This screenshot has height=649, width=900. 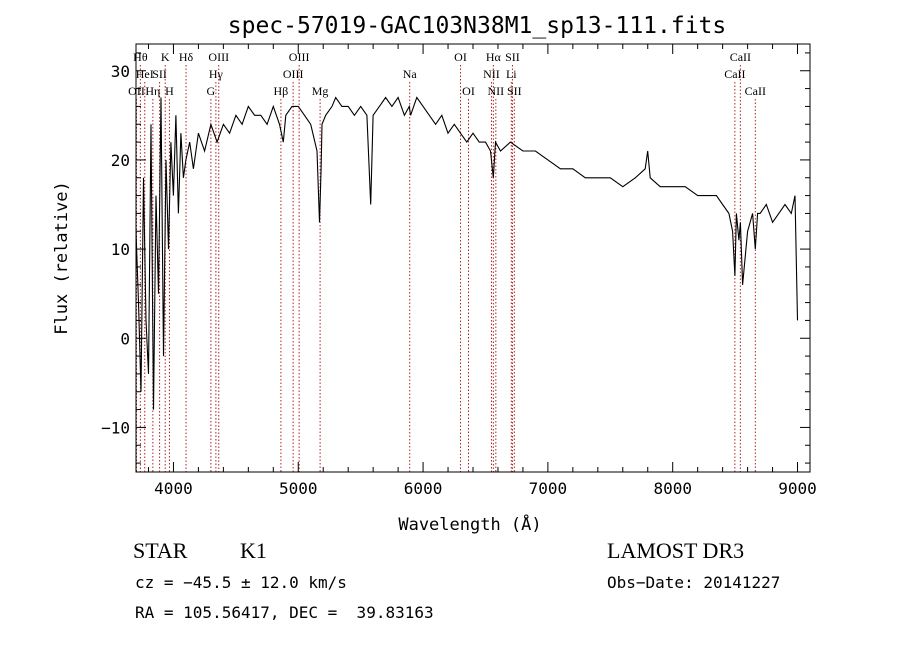 I want to click on line-label: Hδ, so click(x=186, y=57).